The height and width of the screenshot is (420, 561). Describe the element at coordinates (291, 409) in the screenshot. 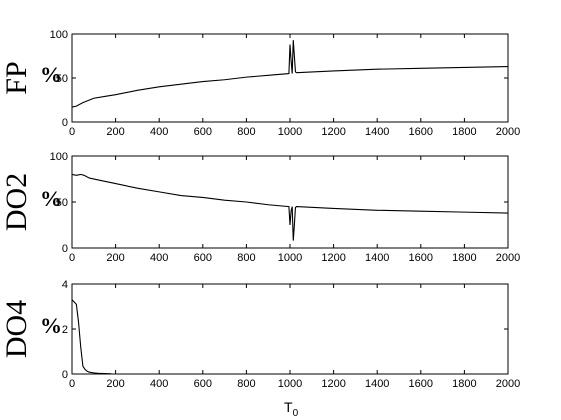

I see `x-axis-label: T0` at that location.